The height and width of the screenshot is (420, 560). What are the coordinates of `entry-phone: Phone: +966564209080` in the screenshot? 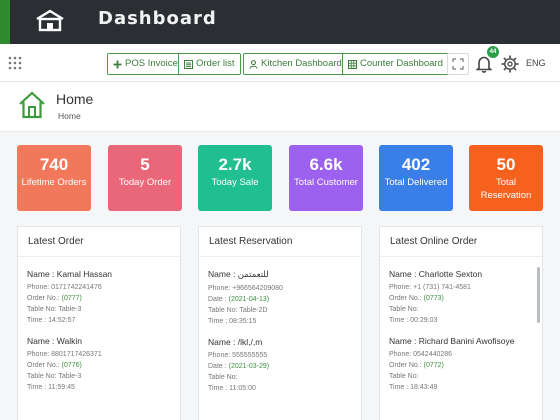 It's located at (245, 288).